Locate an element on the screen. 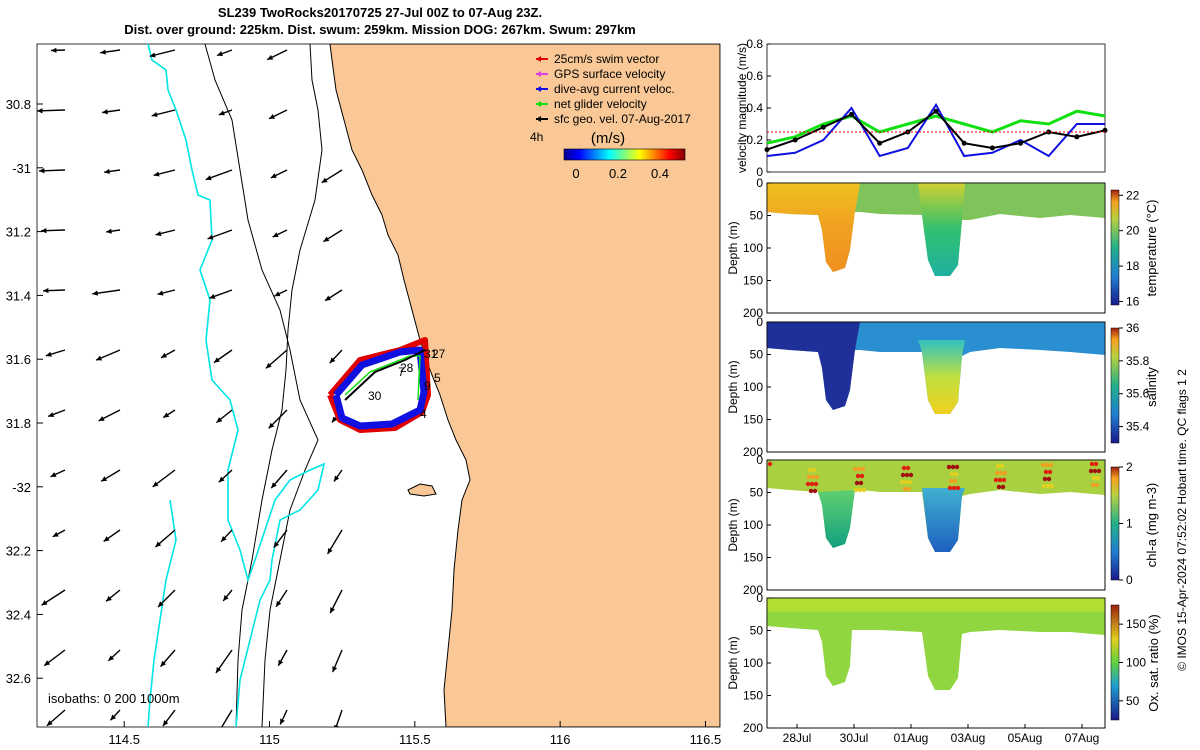  chla-y-ticks: 0 50 100 150 200 is located at coordinates (757, 525).